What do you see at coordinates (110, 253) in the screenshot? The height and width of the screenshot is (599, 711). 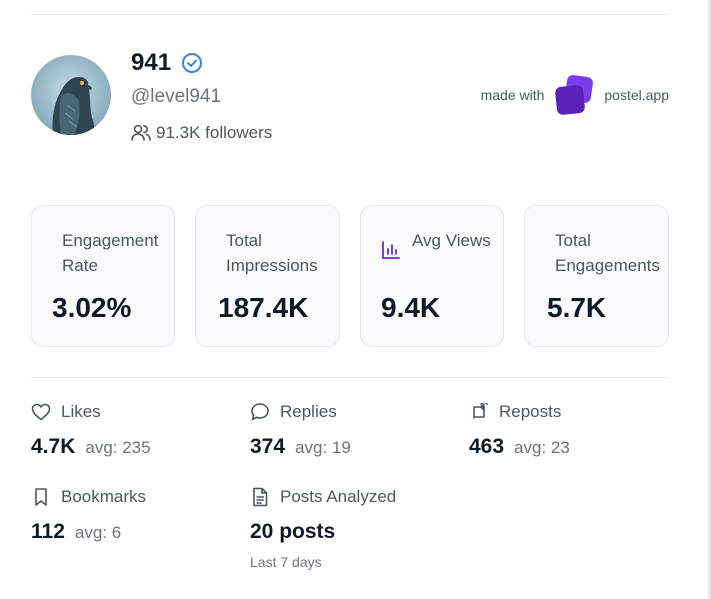 I see `engagement-rate-label: Engagement Rate` at bounding box center [110, 253].